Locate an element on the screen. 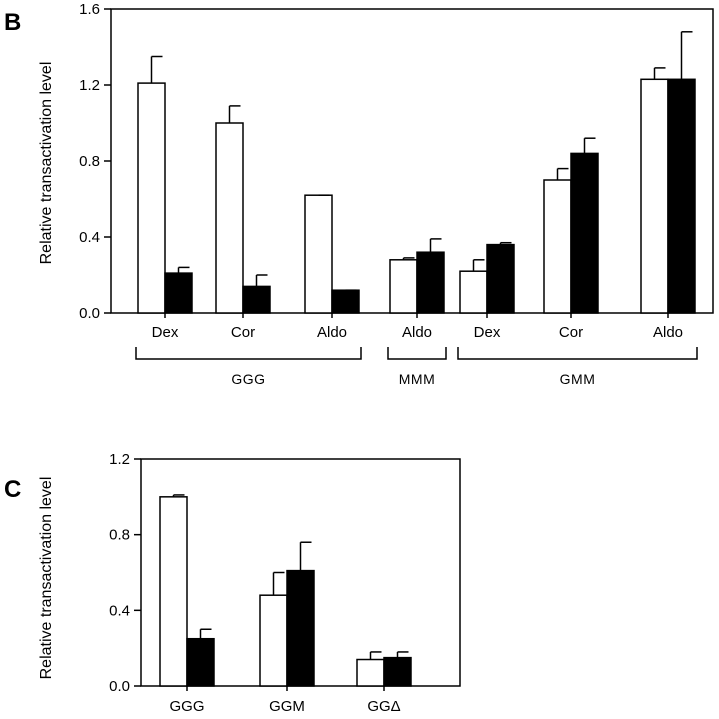 The height and width of the screenshot is (719, 719). panel-b-y-tick-label: 0.0 is located at coordinates (89, 313).